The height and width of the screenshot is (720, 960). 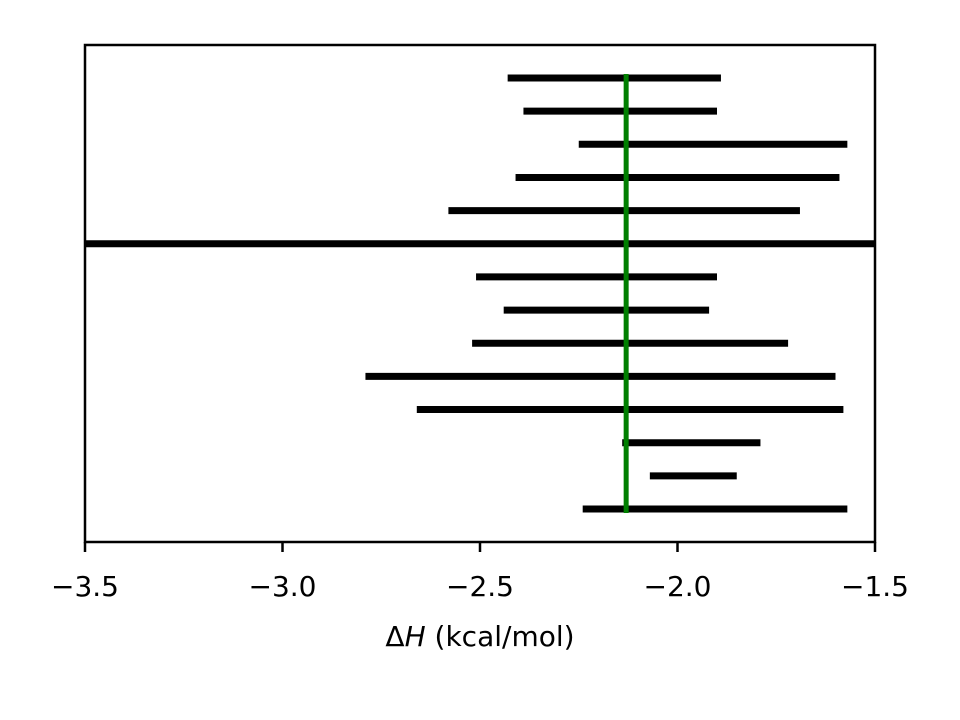 What do you see at coordinates (283, 586) in the screenshot?
I see `x-tick-label: −3.0` at bounding box center [283, 586].